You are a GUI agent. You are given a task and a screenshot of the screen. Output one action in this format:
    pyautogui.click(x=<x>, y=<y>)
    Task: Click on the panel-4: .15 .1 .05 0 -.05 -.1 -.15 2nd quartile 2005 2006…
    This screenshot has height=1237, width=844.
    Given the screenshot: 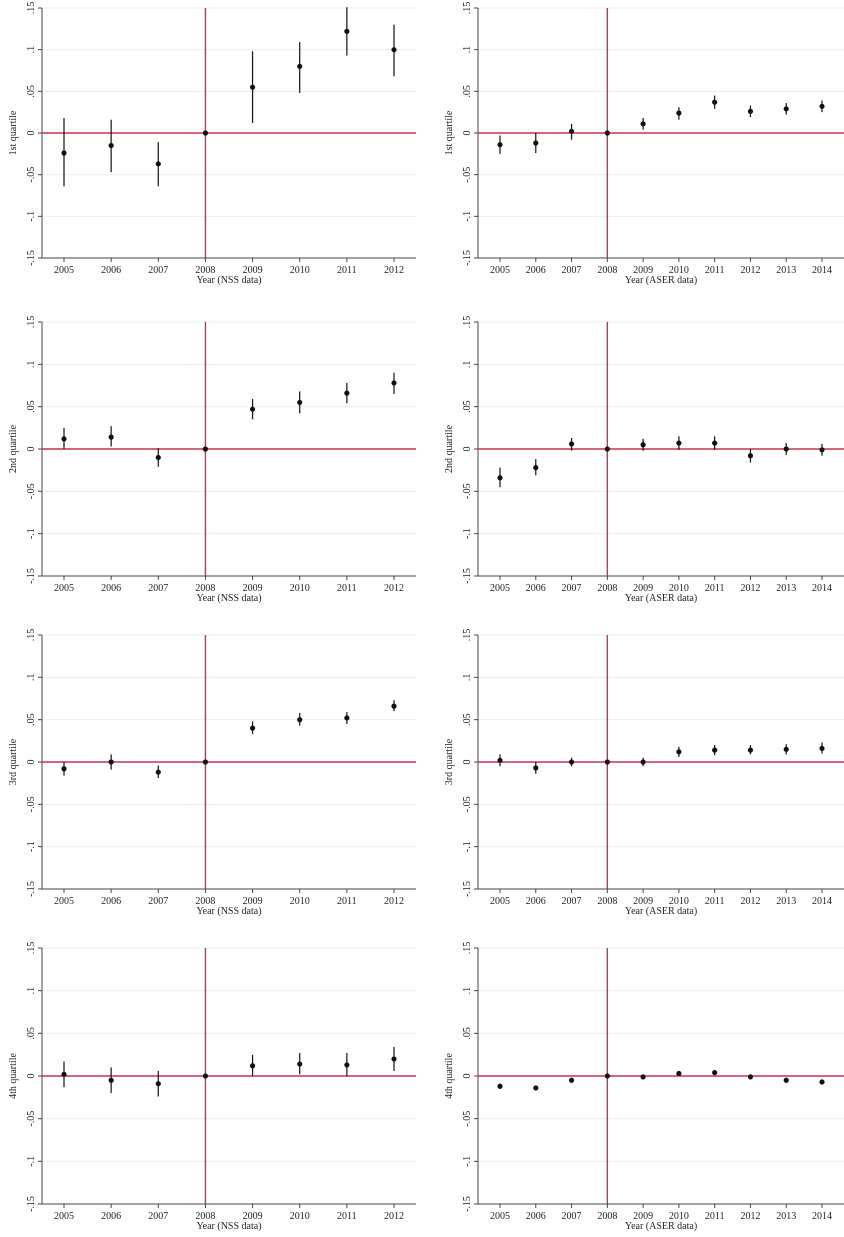 What is the action you would take?
    pyautogui.click(x=644, y=460)
    